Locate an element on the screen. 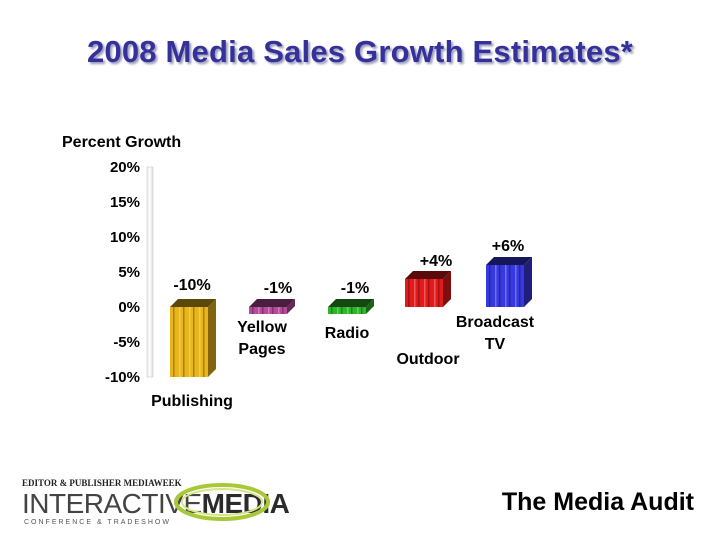  bar-broadcast-tv is located at coordinates (509, 282).